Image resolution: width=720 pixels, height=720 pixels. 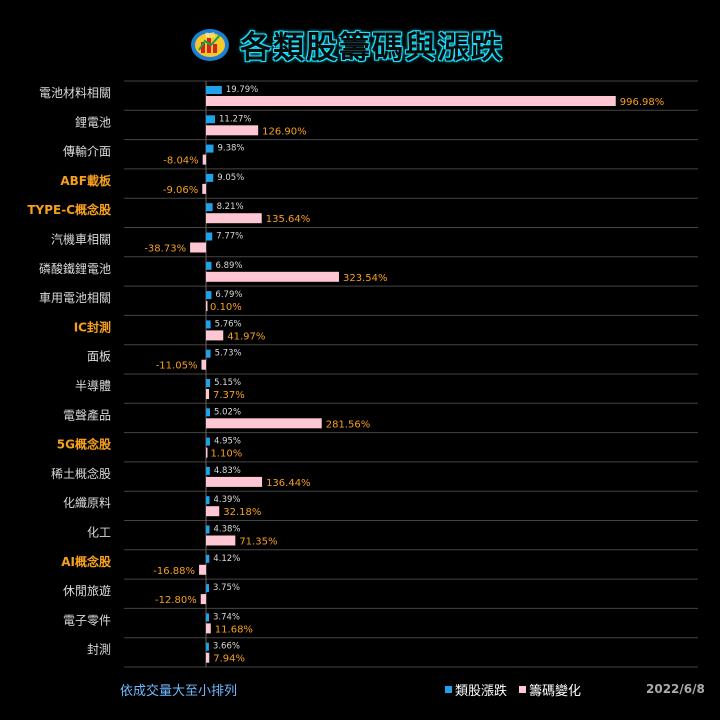 What do you see at coordinates (228, 324) in the screenshot?
I see `price-value-label: 5.76%` at bounding box center [228, 324].